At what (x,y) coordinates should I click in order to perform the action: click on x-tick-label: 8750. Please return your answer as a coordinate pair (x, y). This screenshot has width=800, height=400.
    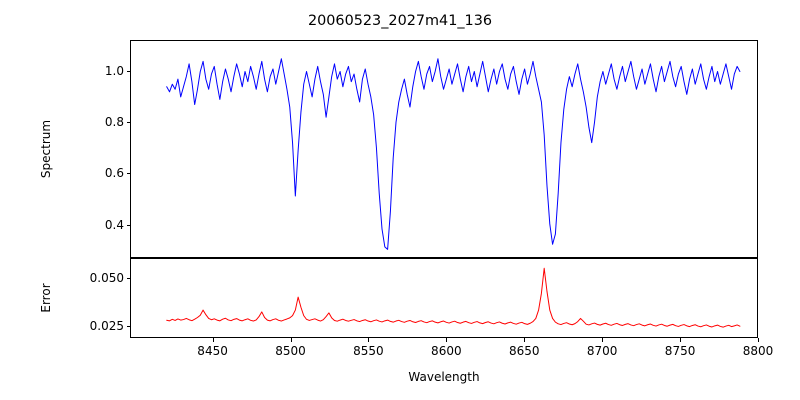
    Looking at the image, I should click on (680, 351).